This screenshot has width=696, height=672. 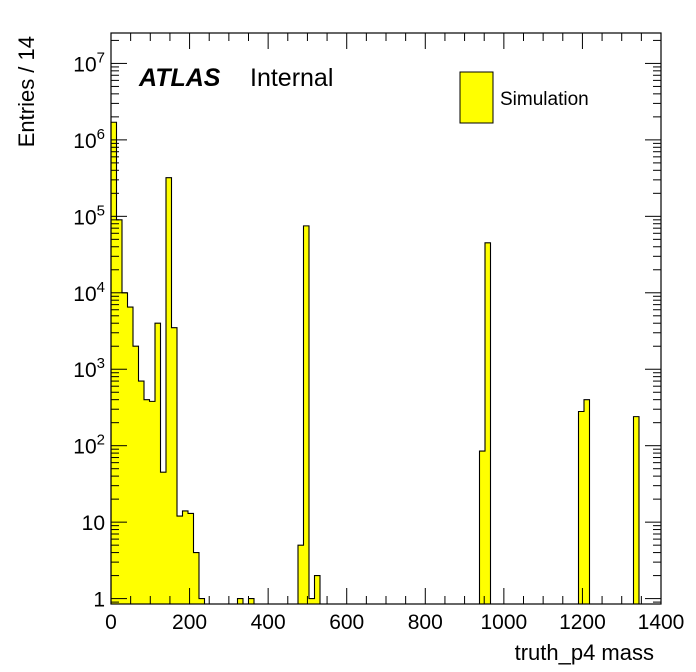 I want to click on legend-label: Simulation, so click(x=544, y=99).